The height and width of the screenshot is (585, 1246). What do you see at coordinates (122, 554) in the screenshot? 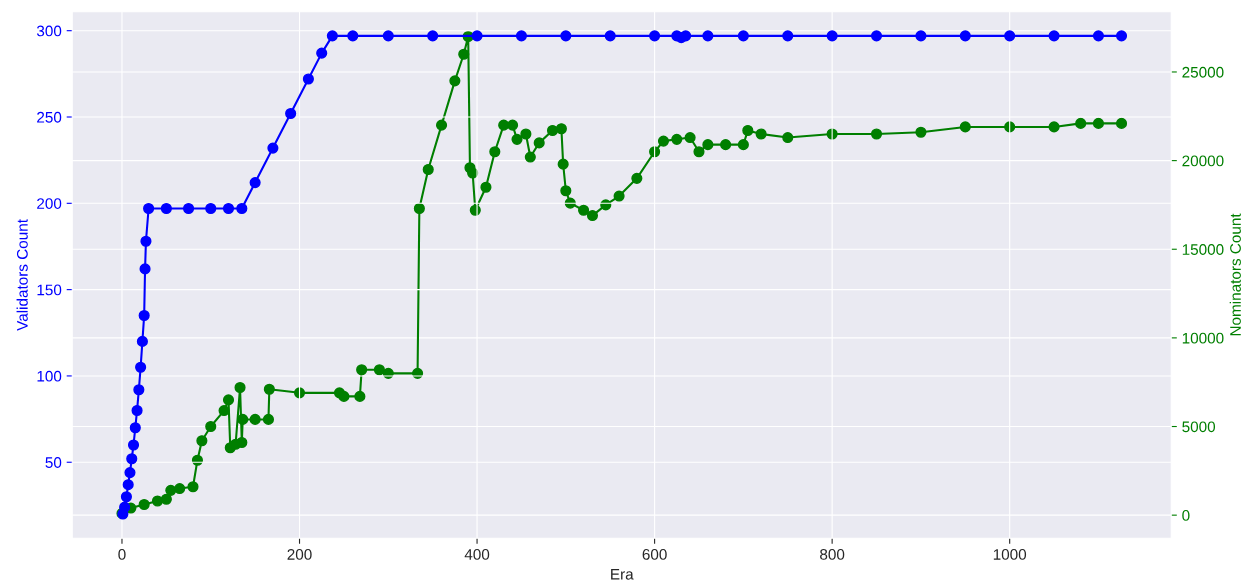
I see `x-tick-label: 0` at bounding box center [122, 554].